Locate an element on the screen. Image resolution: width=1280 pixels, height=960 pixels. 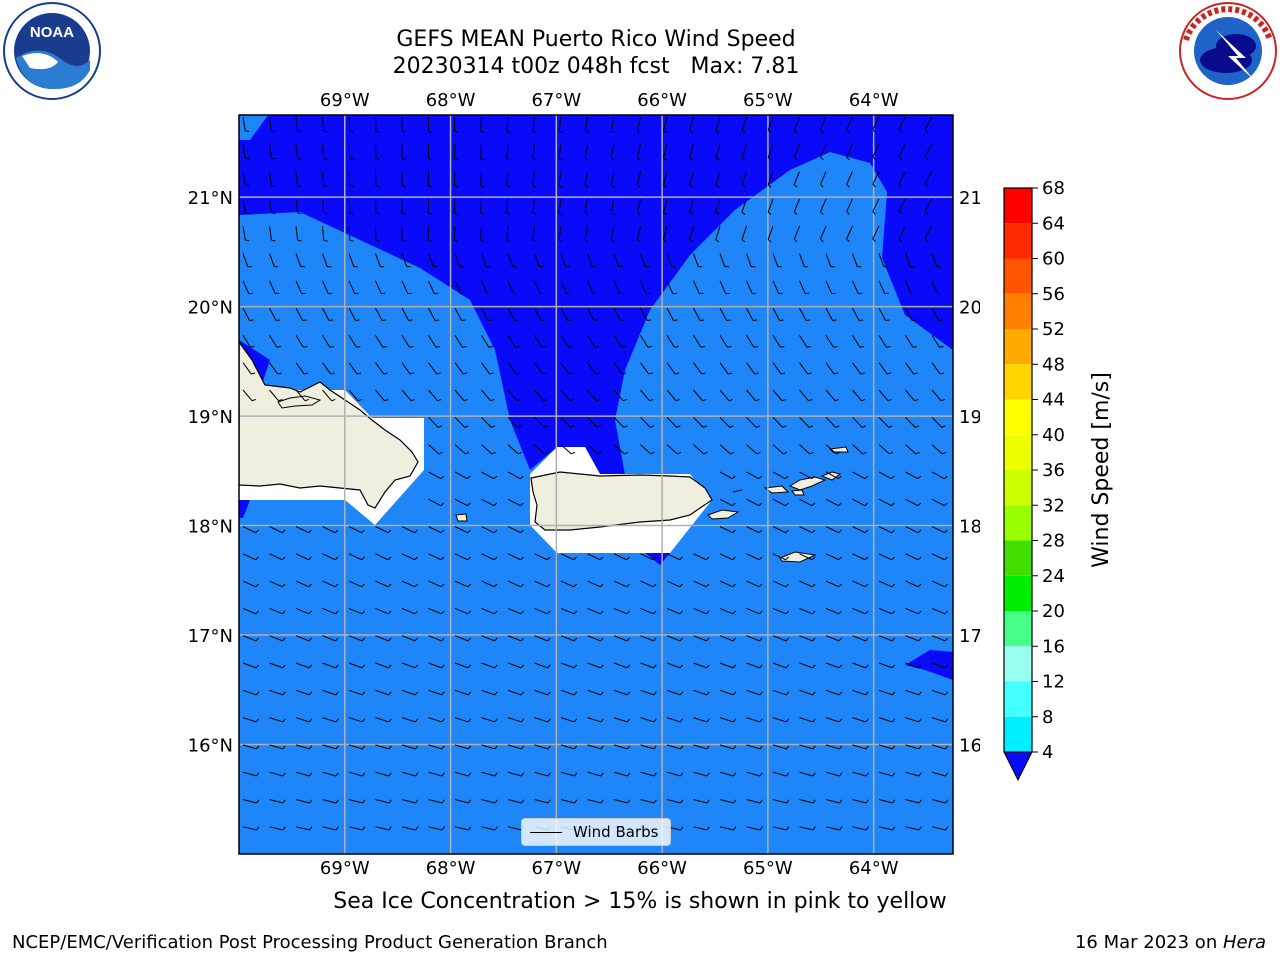
map-title: GEFS MEAN Puerto Rico Wind Speed is located at coordinates (596, 39).